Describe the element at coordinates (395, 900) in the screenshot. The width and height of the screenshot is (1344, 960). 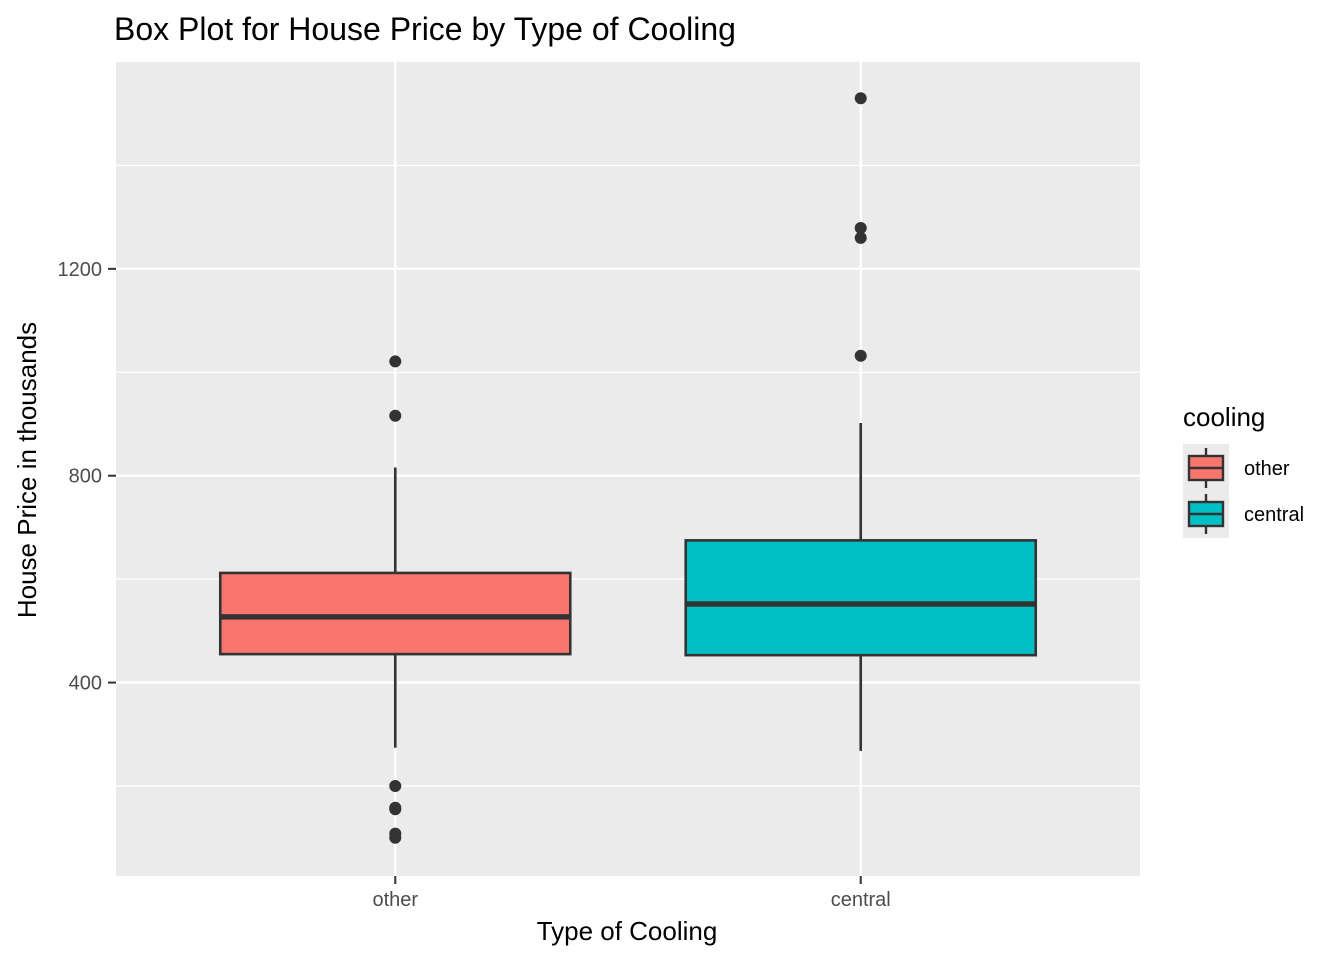
I see `x-tick-label: other` at that location.